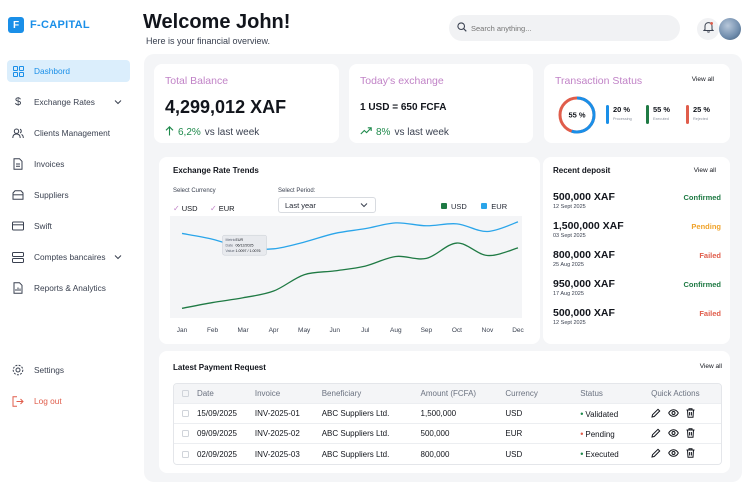 The height and width of the screenshot is (491, 756). Describe the element at coordinates (584, 284) in the screenshot. I see `deposit-amount: 950,000 XAF` at that location.